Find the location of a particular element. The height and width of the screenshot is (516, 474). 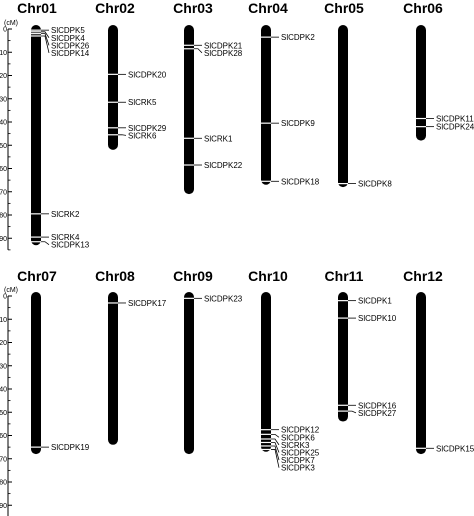

gene-label: SlCDPK20 is located at coordinates (147, 74).